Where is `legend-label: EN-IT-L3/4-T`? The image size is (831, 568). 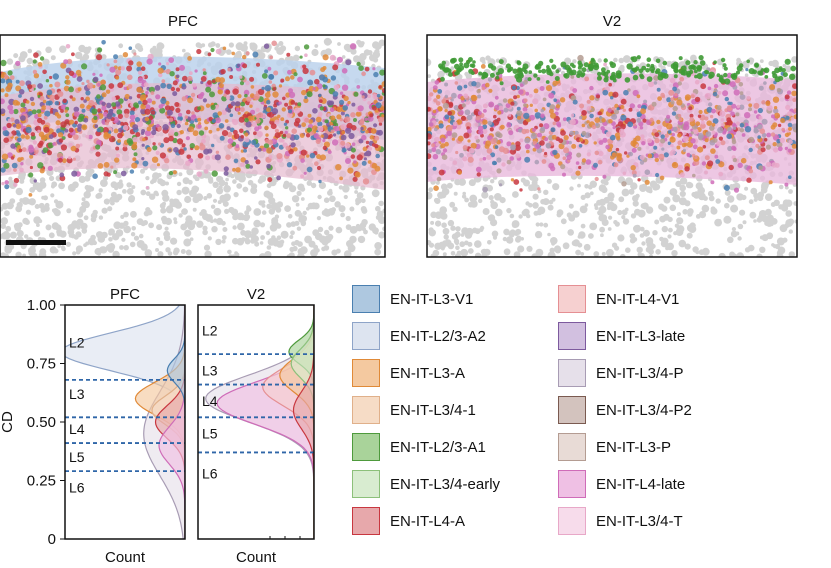 legend-label: EN-IT-L3/4-T is located at coordinates (639, 521).